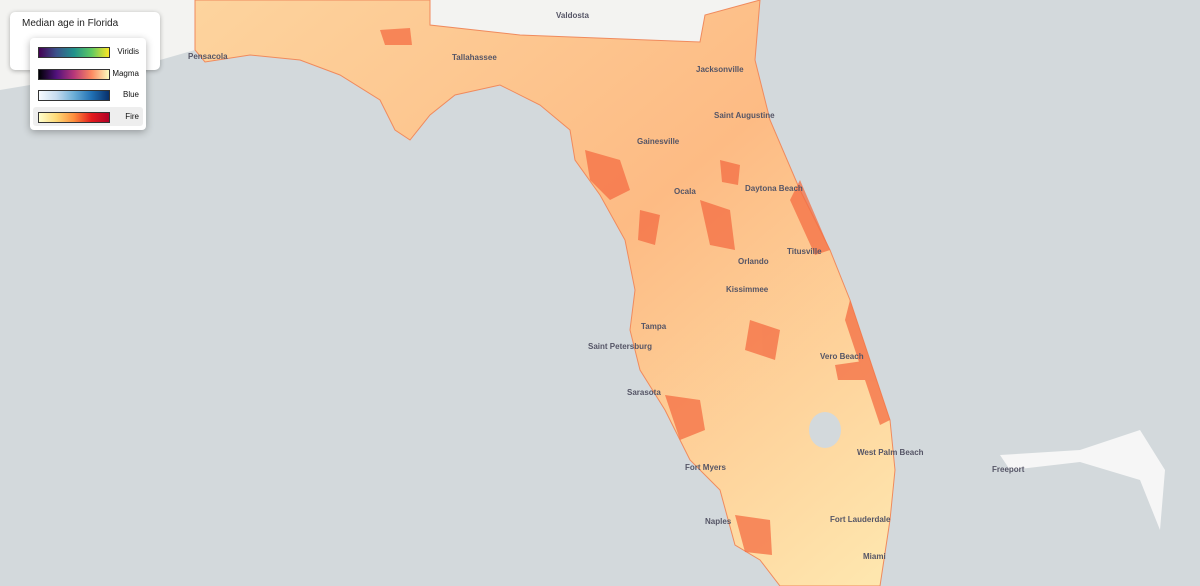 Image resolution: width=1200 pixels, height=586 pixels. I want to click on place-label: Ocala, so click(685, 191).